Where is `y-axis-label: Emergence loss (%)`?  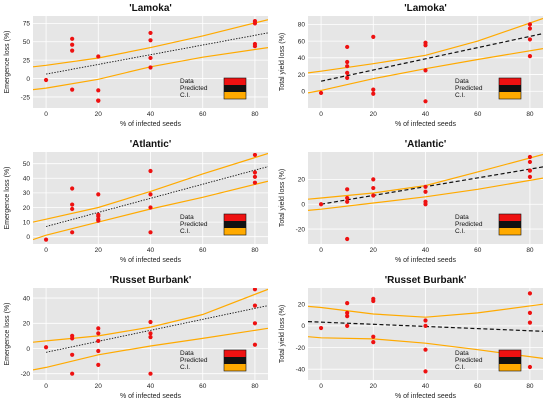 y-axis-label: Emergence loss (%) is located at coordinates (7, 333).